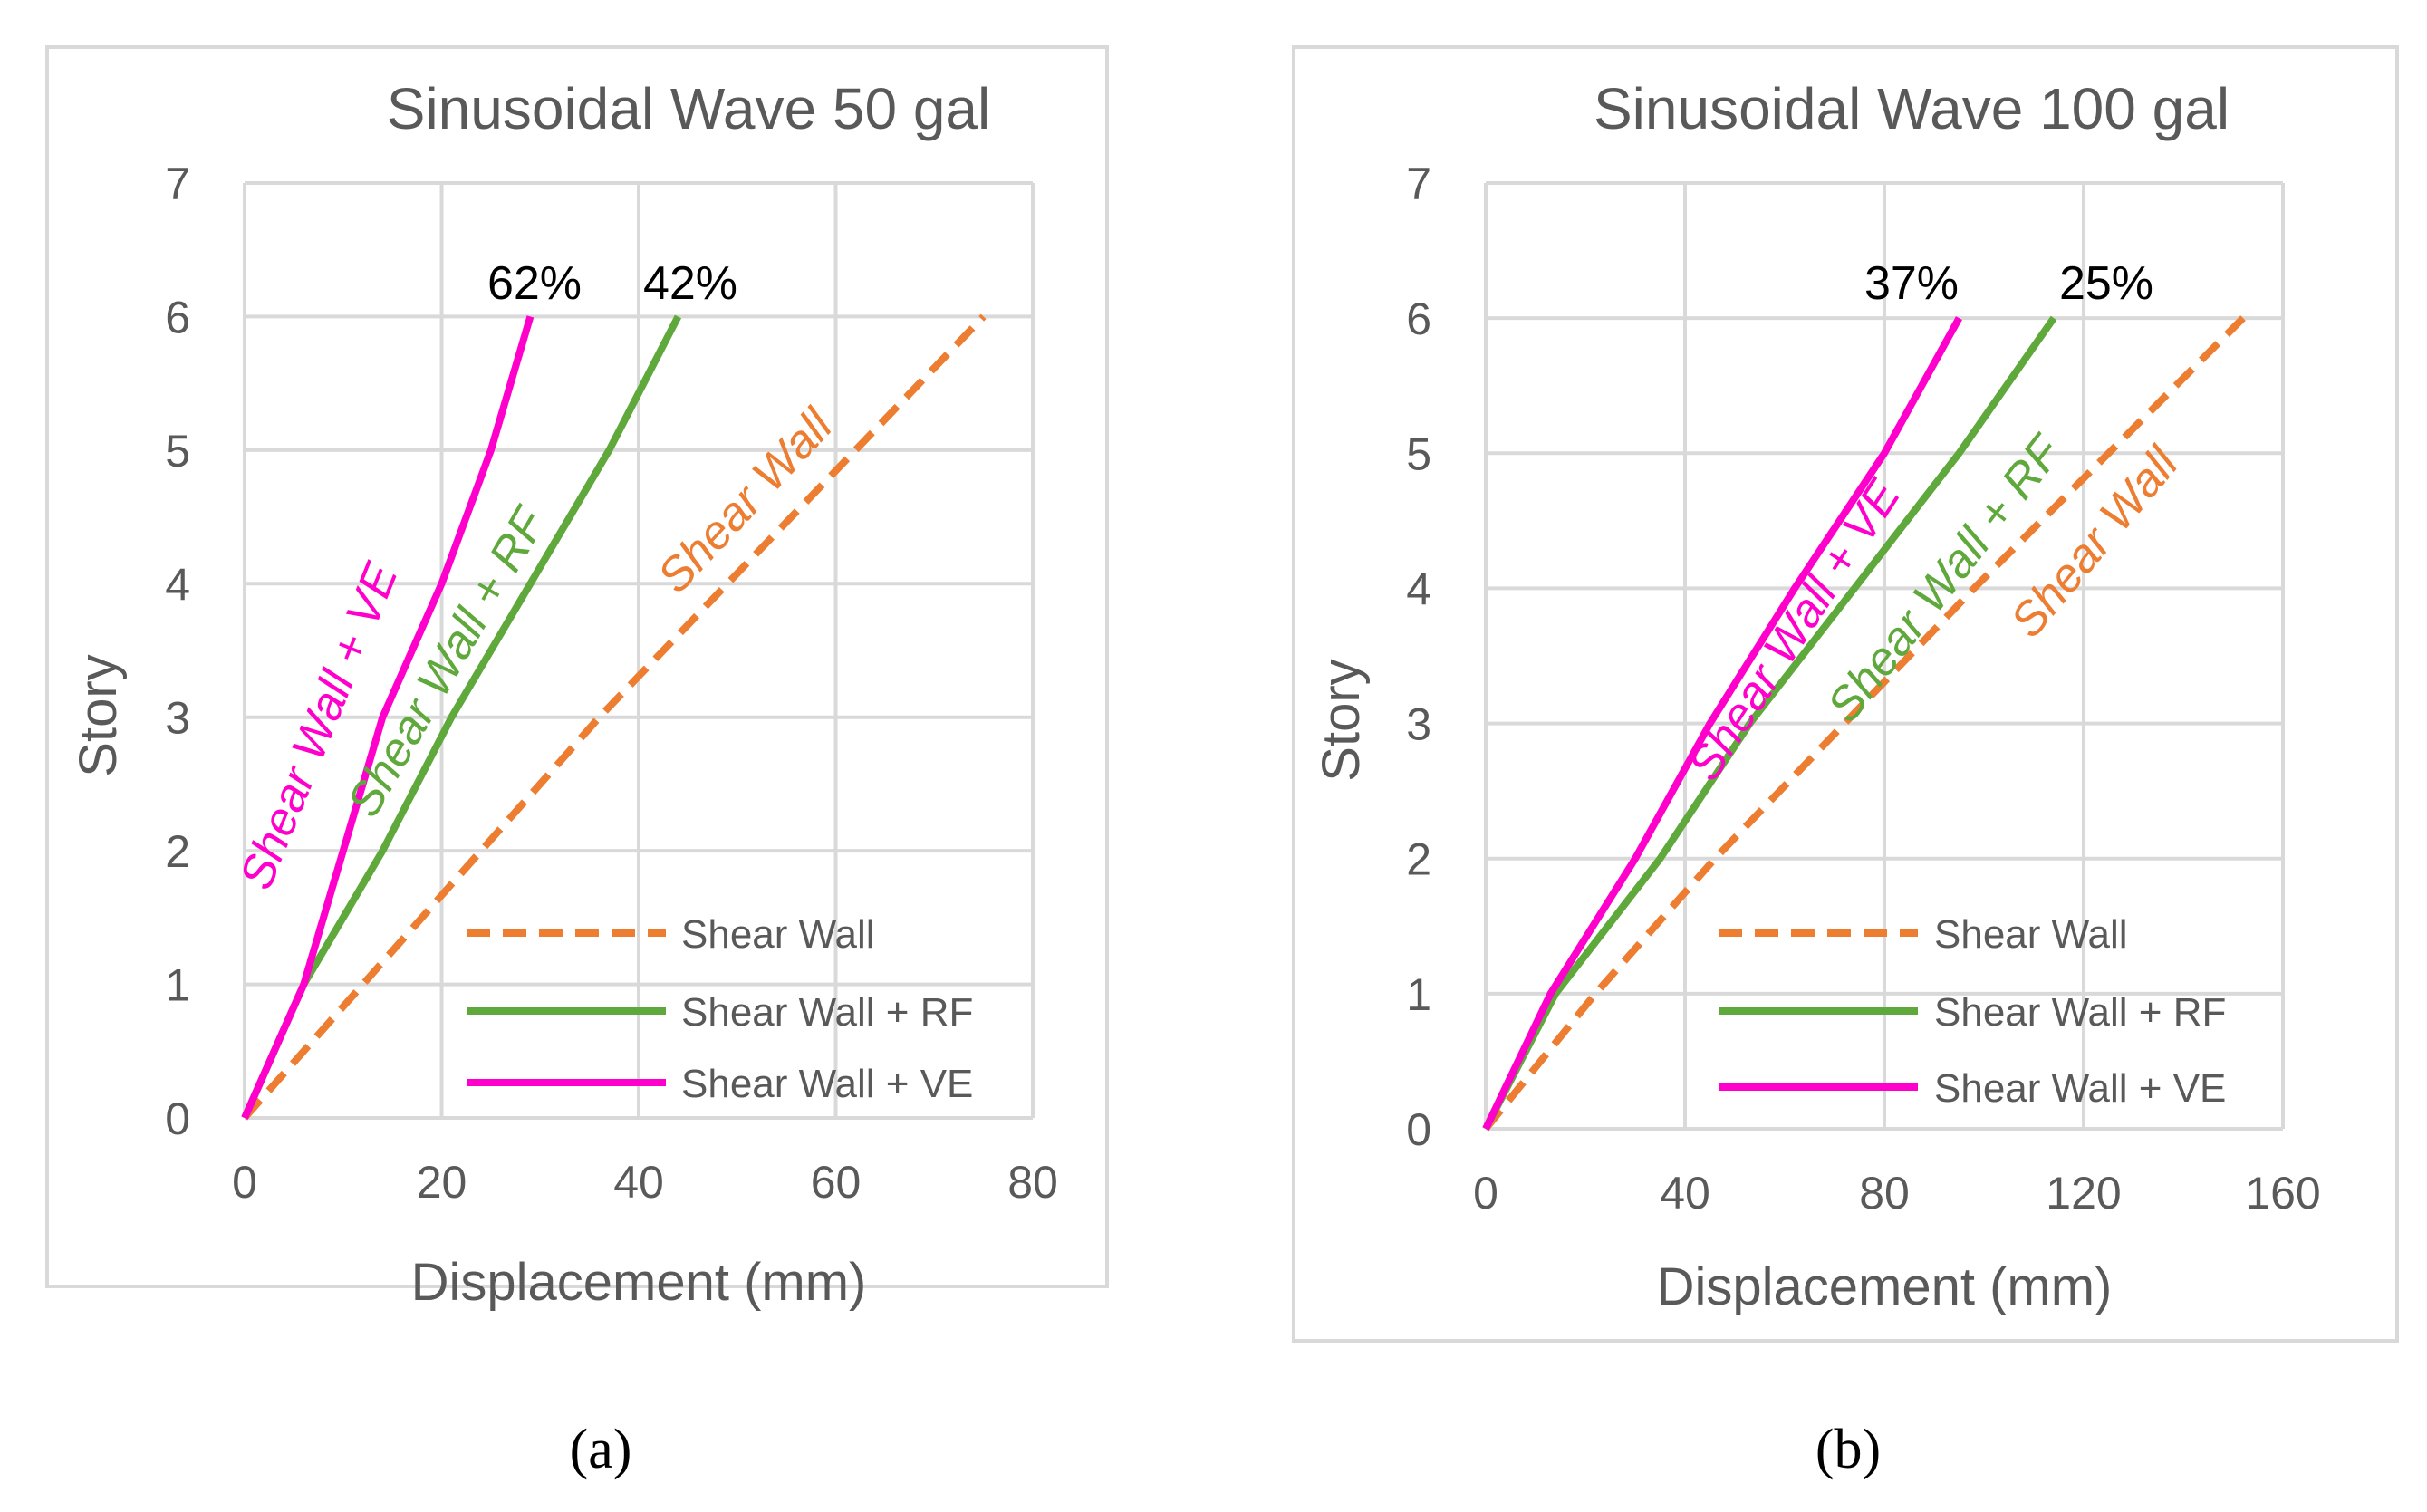 This screenshot has width=2427, height=1512. What do you see at coordinates (1912, 108) in the screenshot?
I see `chart-title: Sinusoidal Wave 100 gal` at bounding box center [1912, 108].